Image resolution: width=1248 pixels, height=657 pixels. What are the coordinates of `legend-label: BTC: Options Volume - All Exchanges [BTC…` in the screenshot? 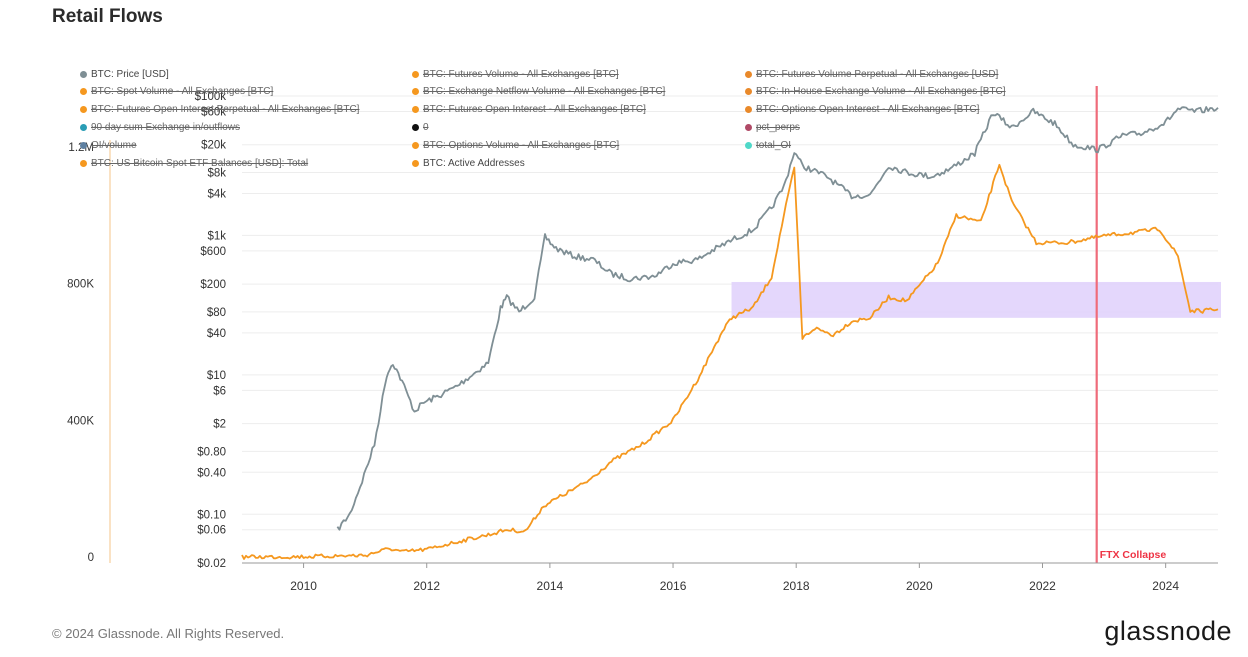 It's located at (521, 145).